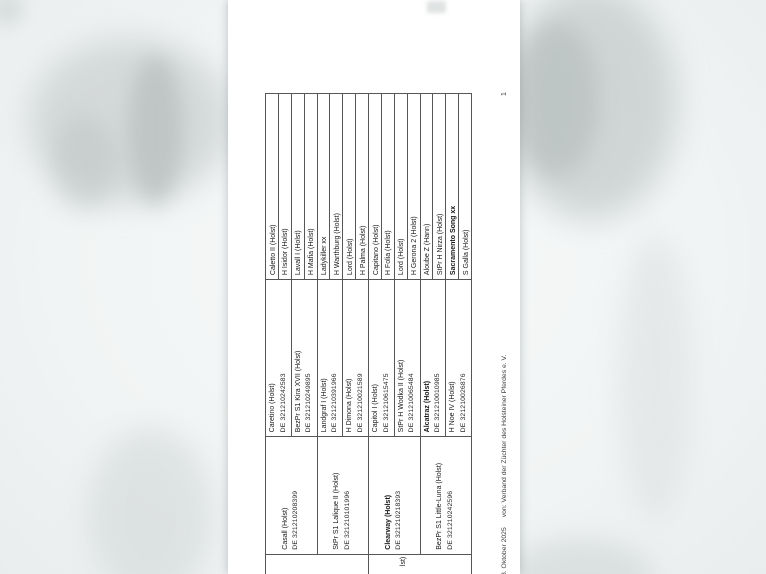 This screenshot has height=574, width=766. I want to click on horse-name: H Gerona 2 (Holst), so click(415, 246).